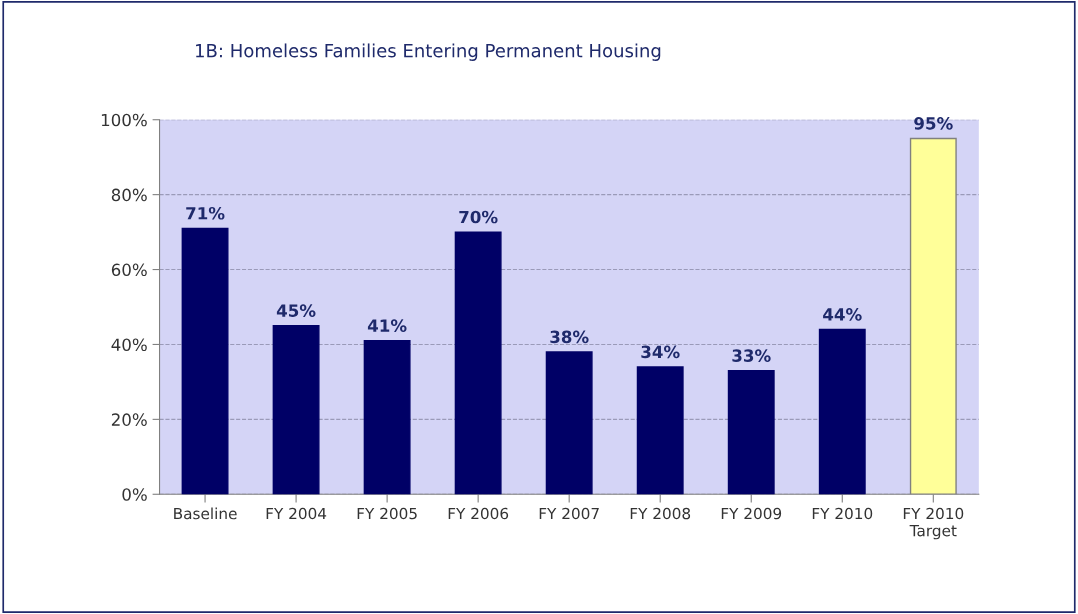 The height and width of the screenshot is (614, 1078). What do you see at coordinates (660, 513) in the screenshot?
I see `x-tick-label: FY 2008` at bounding box center [660, 513].